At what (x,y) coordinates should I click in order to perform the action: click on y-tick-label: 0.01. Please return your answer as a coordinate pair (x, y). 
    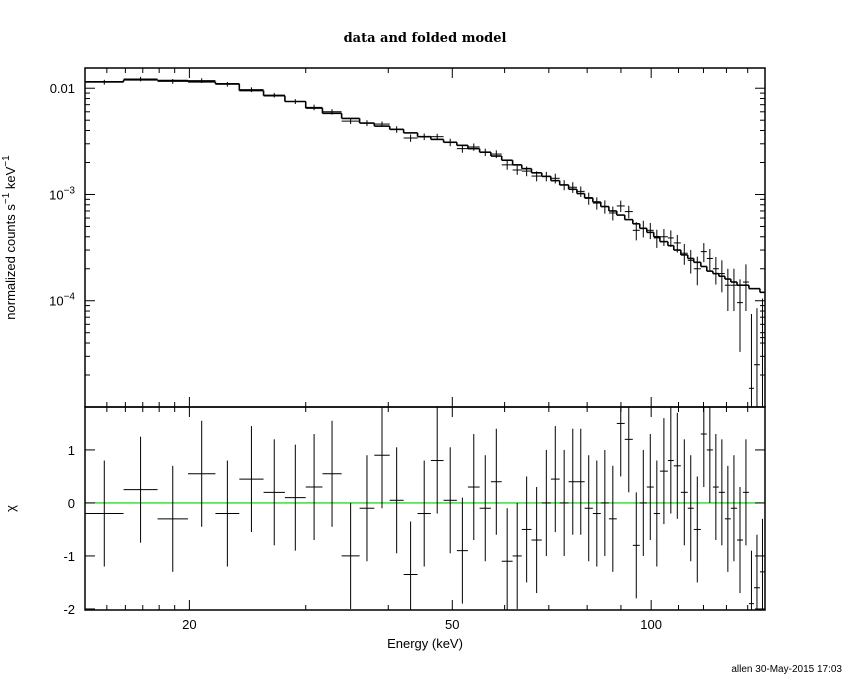
    Looking at the image, I should click on (62, 88).